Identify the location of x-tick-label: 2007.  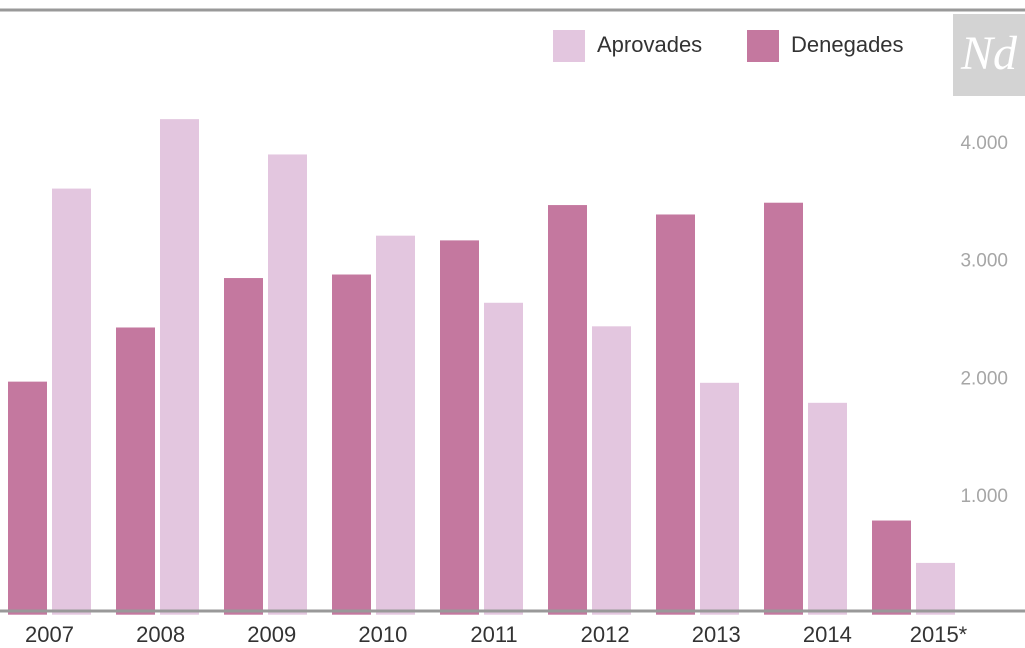
(49, 634).